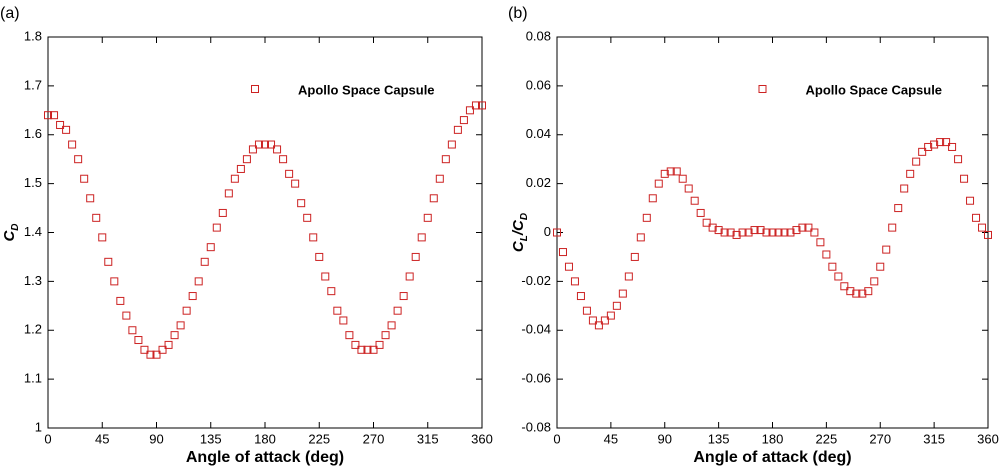 This screenshot has height=467, width=1000. Describe the element at coordinates (536, 426) in the screenshot. I see `y-tick-label: -0.08` at that location.